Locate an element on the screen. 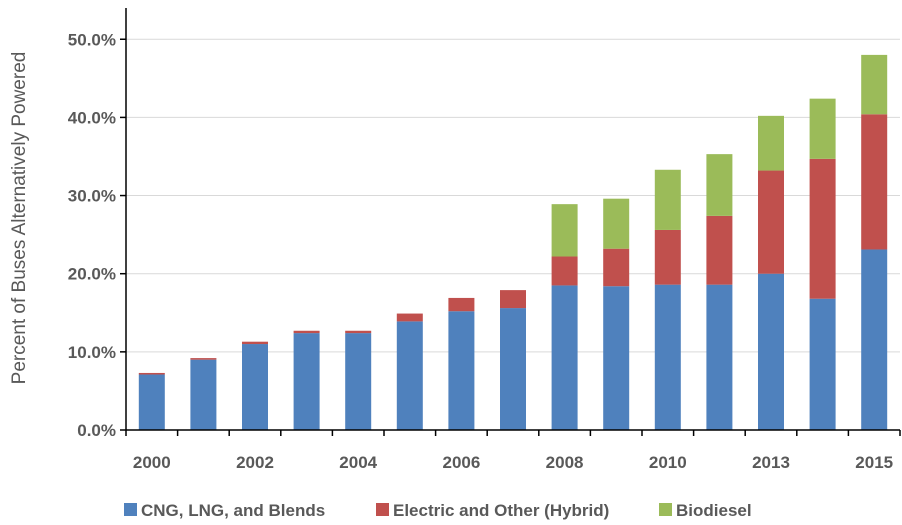 The image size is (902, 525). legend-label: CNG, LNG, and Blends is located at coordinates (233, 510).